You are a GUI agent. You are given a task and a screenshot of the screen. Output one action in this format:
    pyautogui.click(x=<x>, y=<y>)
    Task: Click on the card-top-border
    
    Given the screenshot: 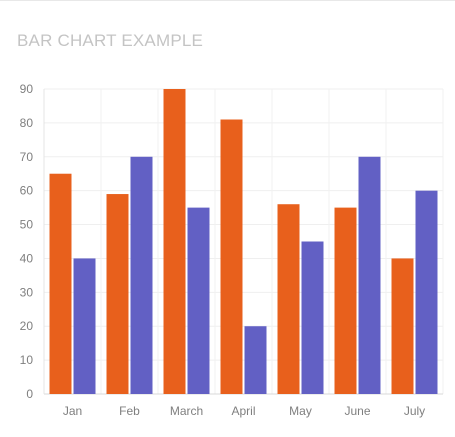 What is the action you would take?
    pyautogui.click(x=227, y=0)
    